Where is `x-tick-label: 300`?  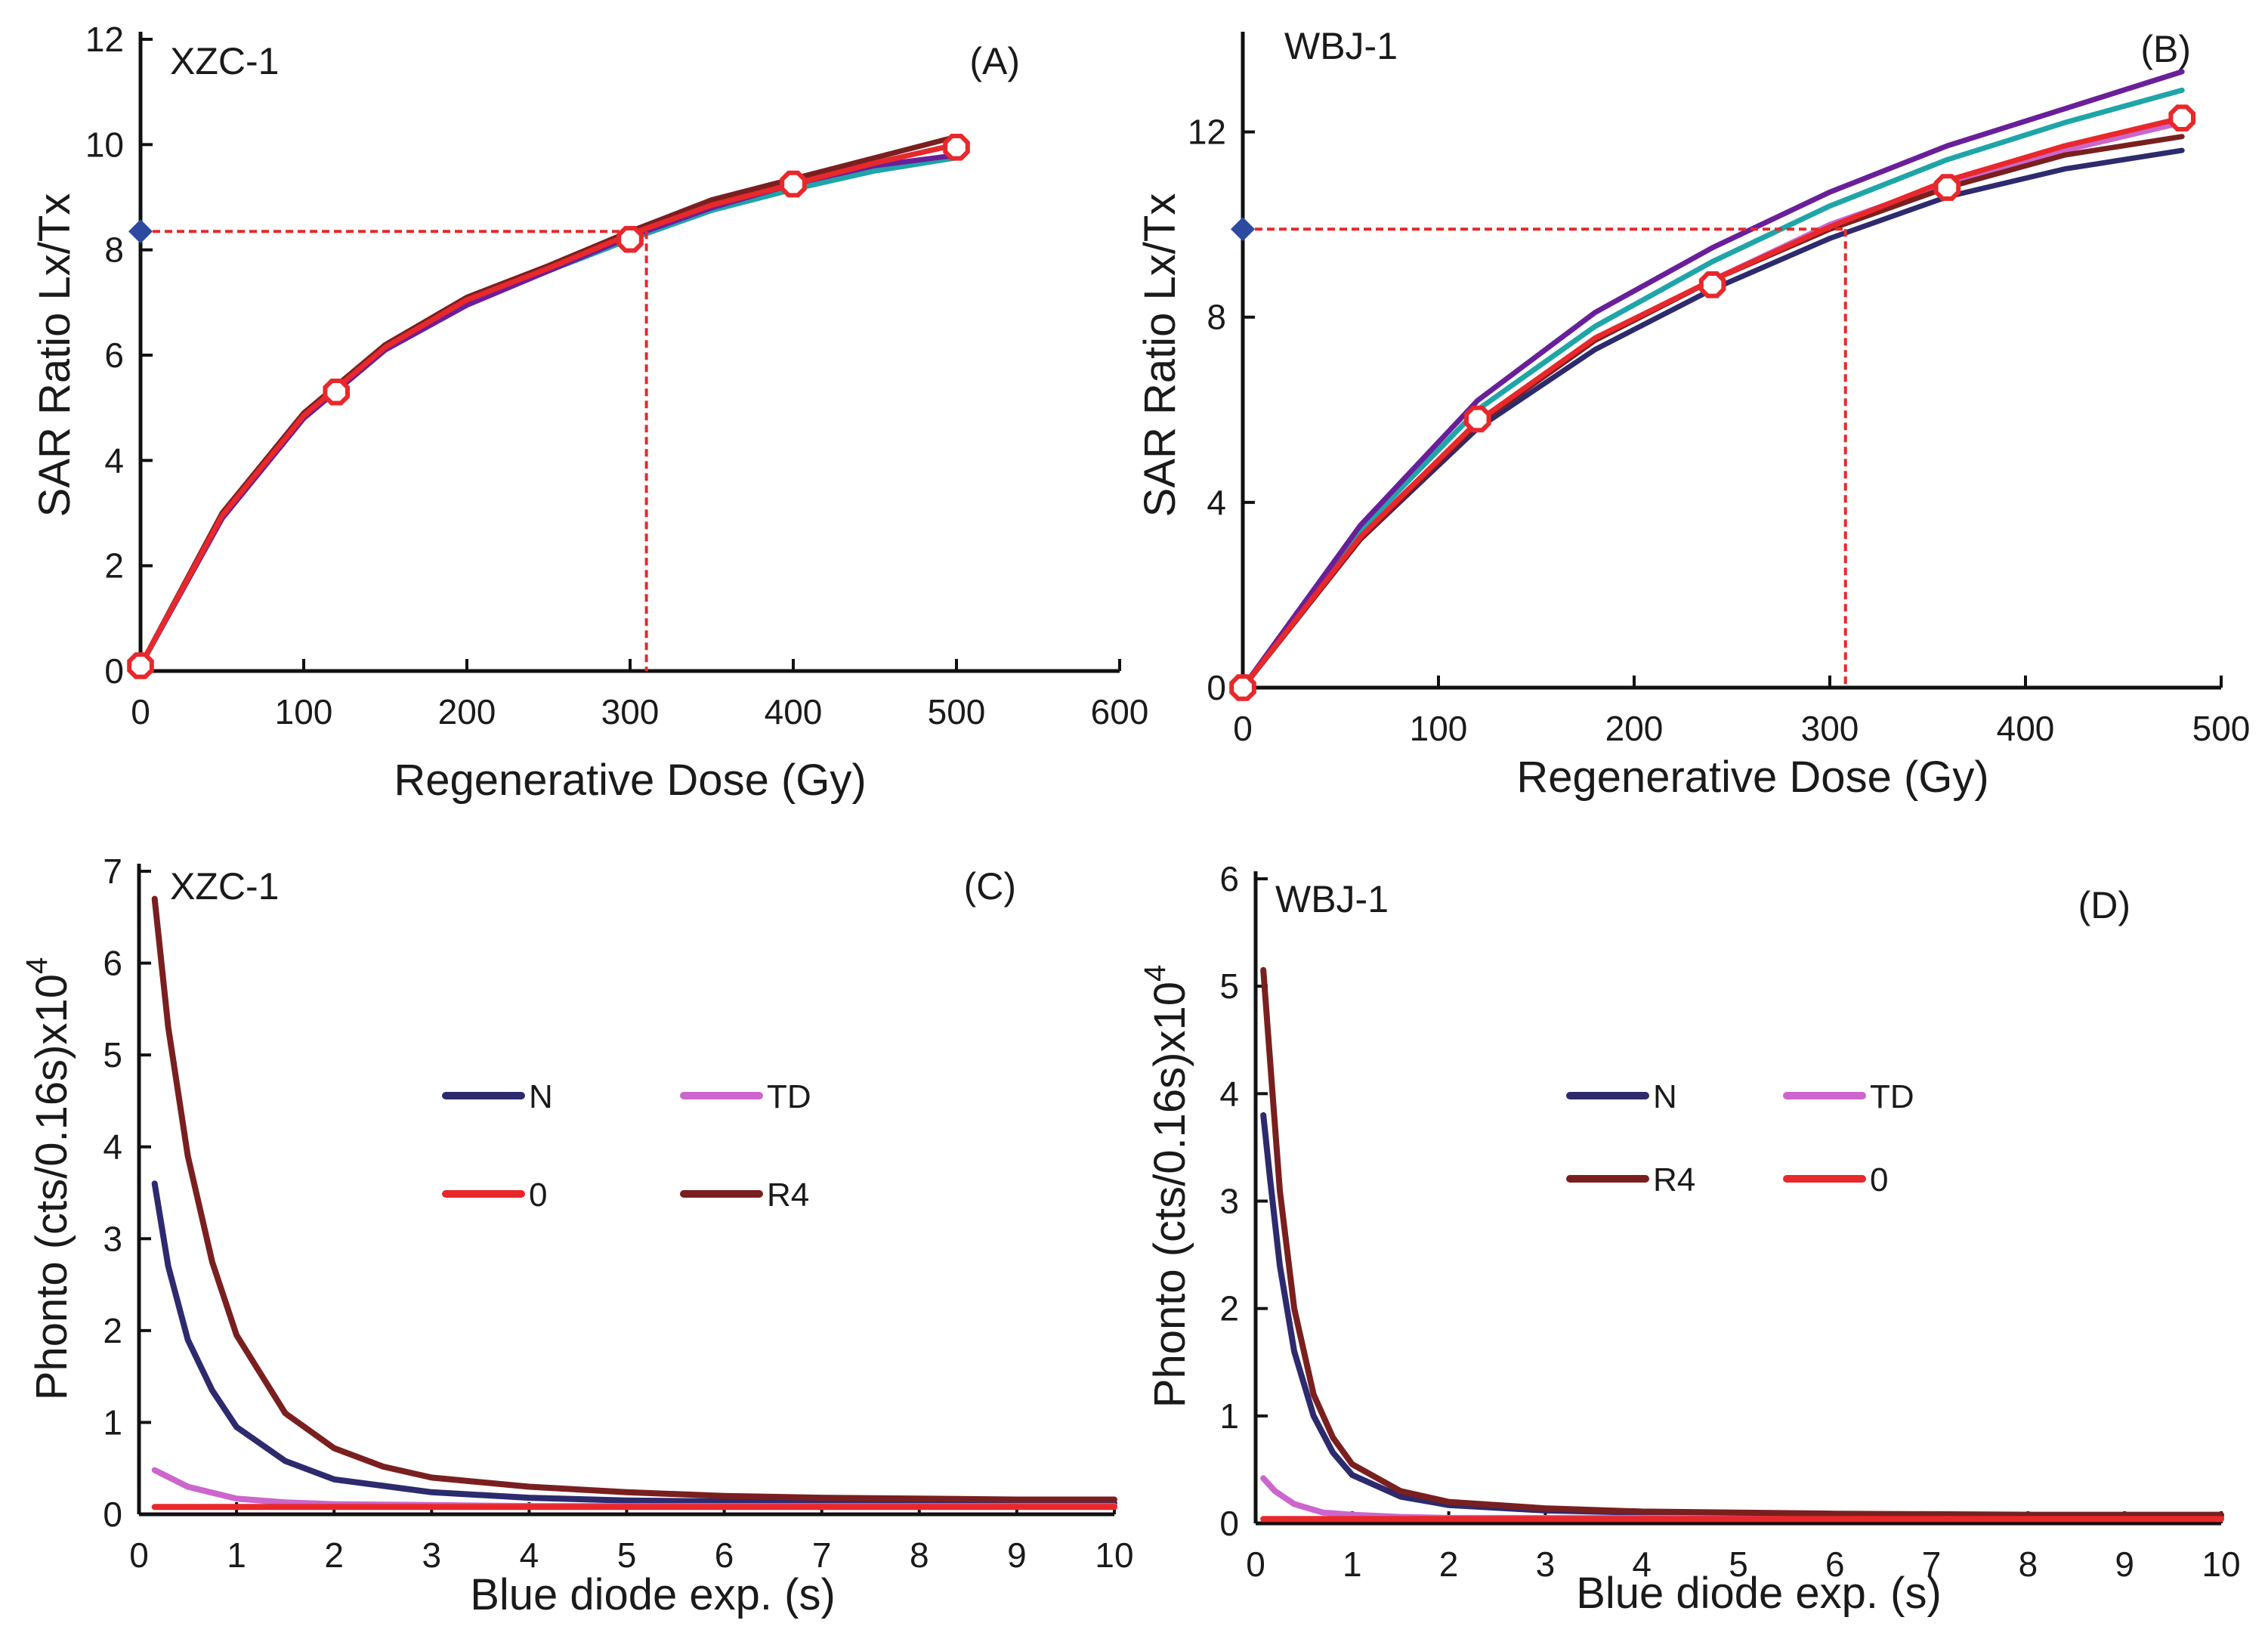
x-tick-label: 300 is located at coordinates (630, 711).